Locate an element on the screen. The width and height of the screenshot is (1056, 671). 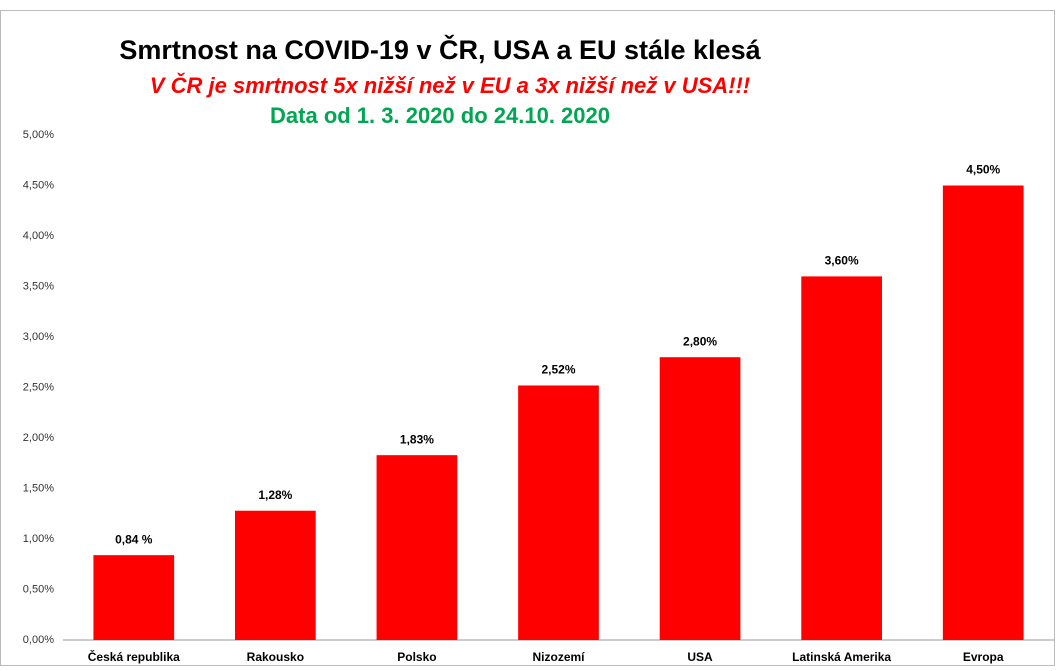
y-tick-label: 3,00% is located at coordinates (38, 337).